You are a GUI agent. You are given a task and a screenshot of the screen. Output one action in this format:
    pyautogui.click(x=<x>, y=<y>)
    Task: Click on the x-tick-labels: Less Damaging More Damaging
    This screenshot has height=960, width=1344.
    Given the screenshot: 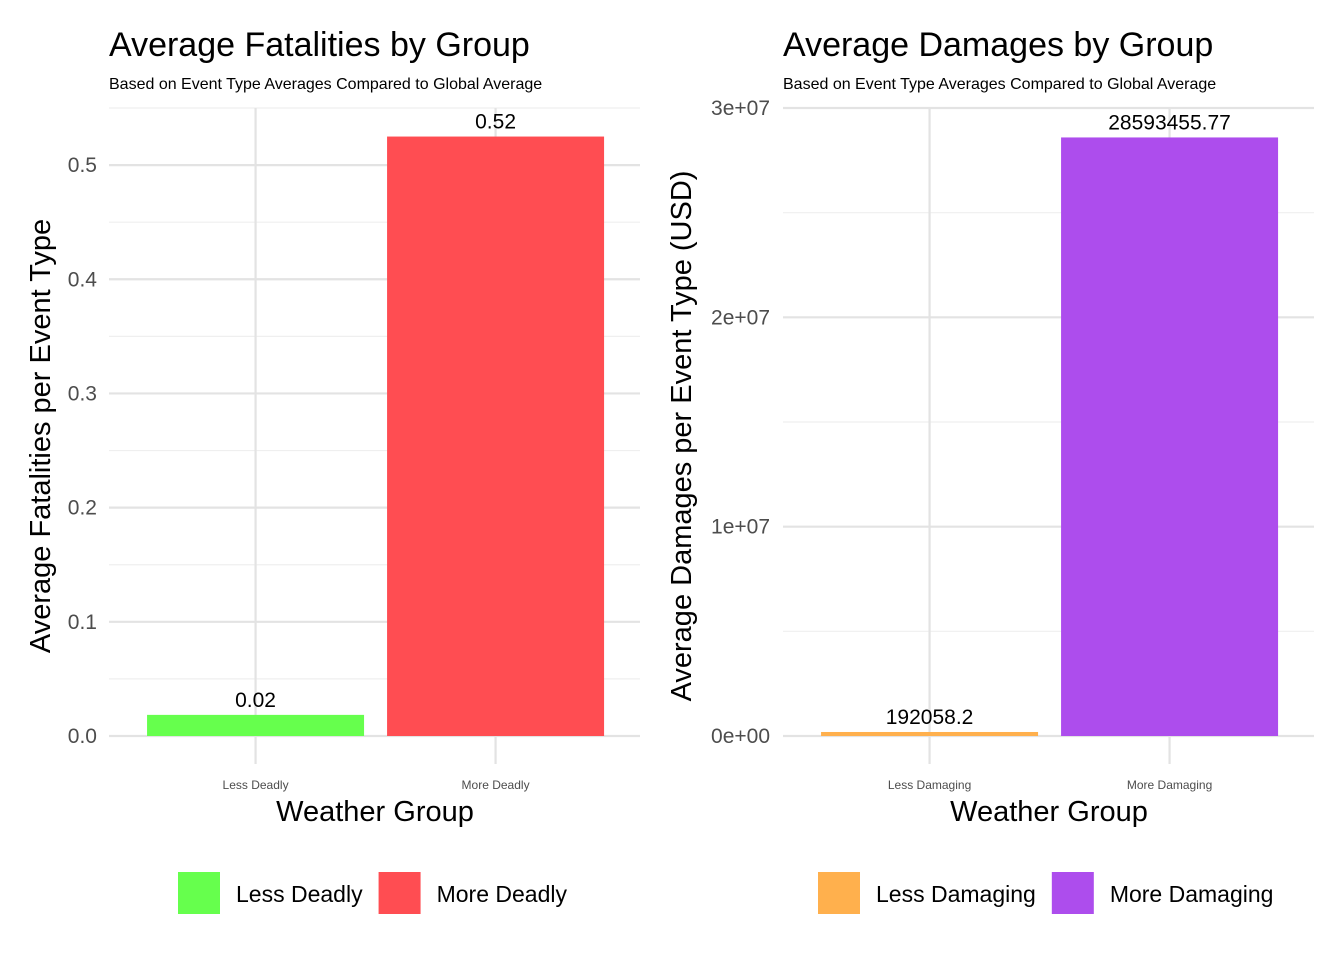 What is the action you would take?
    pyautogui.click(x=1050, y=785)
    